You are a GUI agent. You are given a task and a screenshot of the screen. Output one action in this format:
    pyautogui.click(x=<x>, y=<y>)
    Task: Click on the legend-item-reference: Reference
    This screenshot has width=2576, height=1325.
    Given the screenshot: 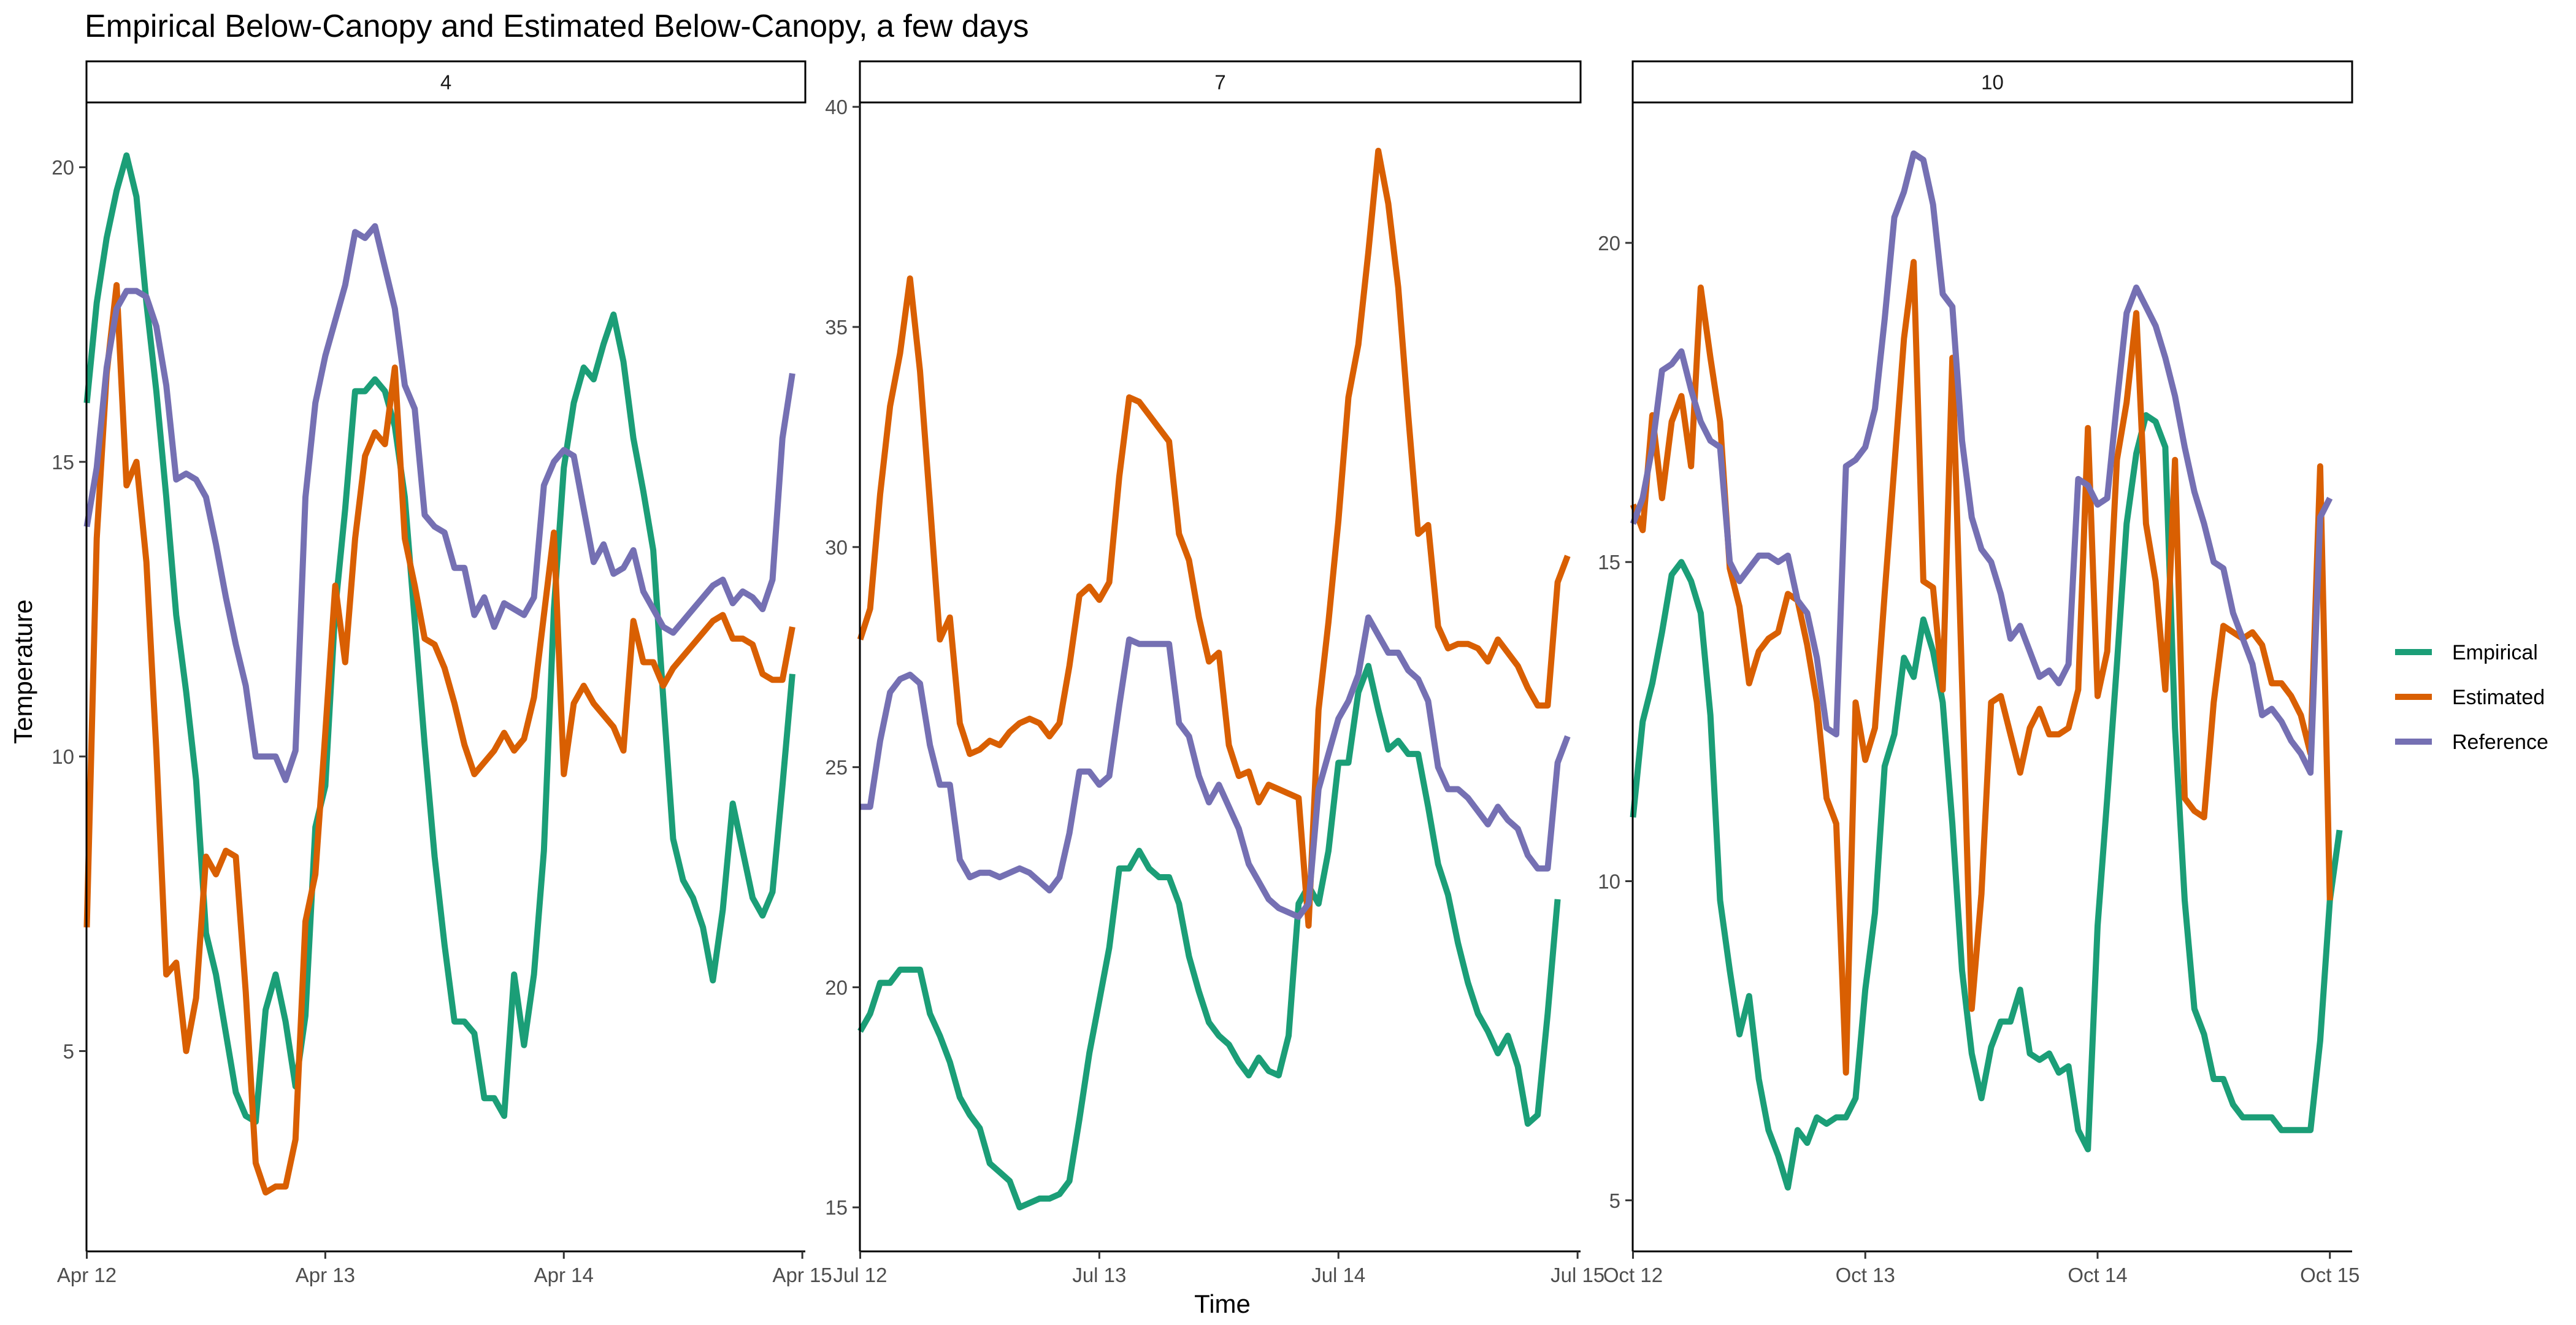 What is the action you would take?
    pyautogui.click(x=2471, y=743)
    